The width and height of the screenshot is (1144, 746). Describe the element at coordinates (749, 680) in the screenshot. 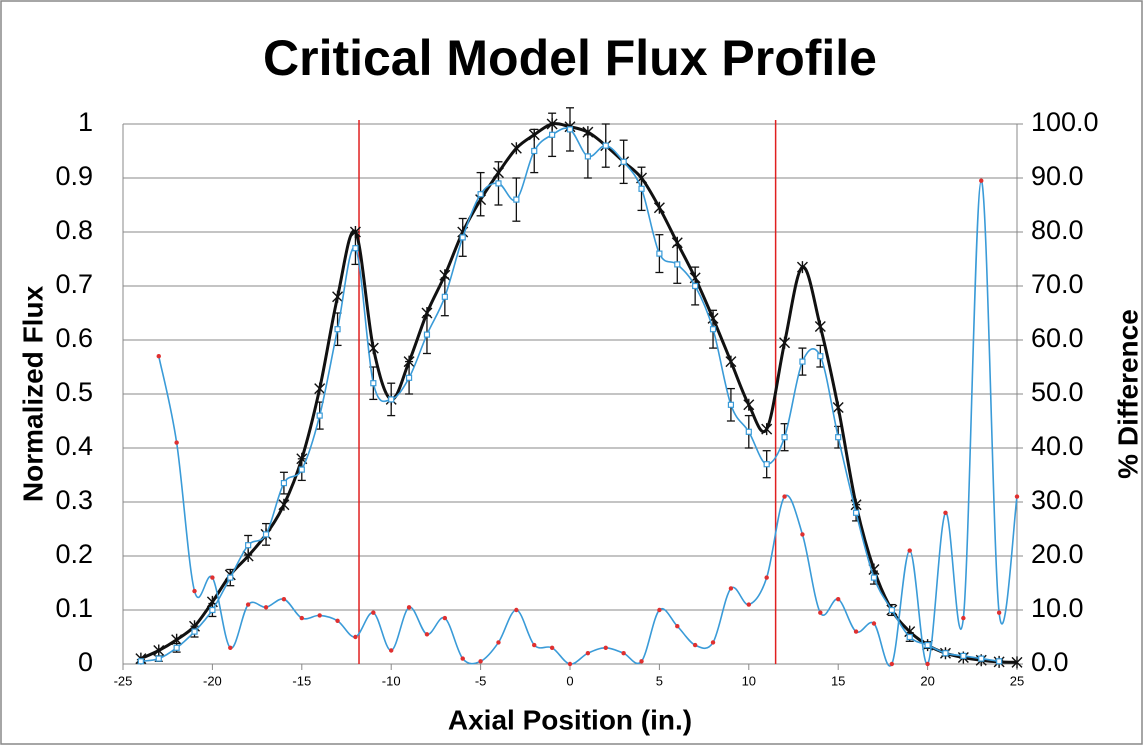

I see `x-tick-label: 10` at that location.